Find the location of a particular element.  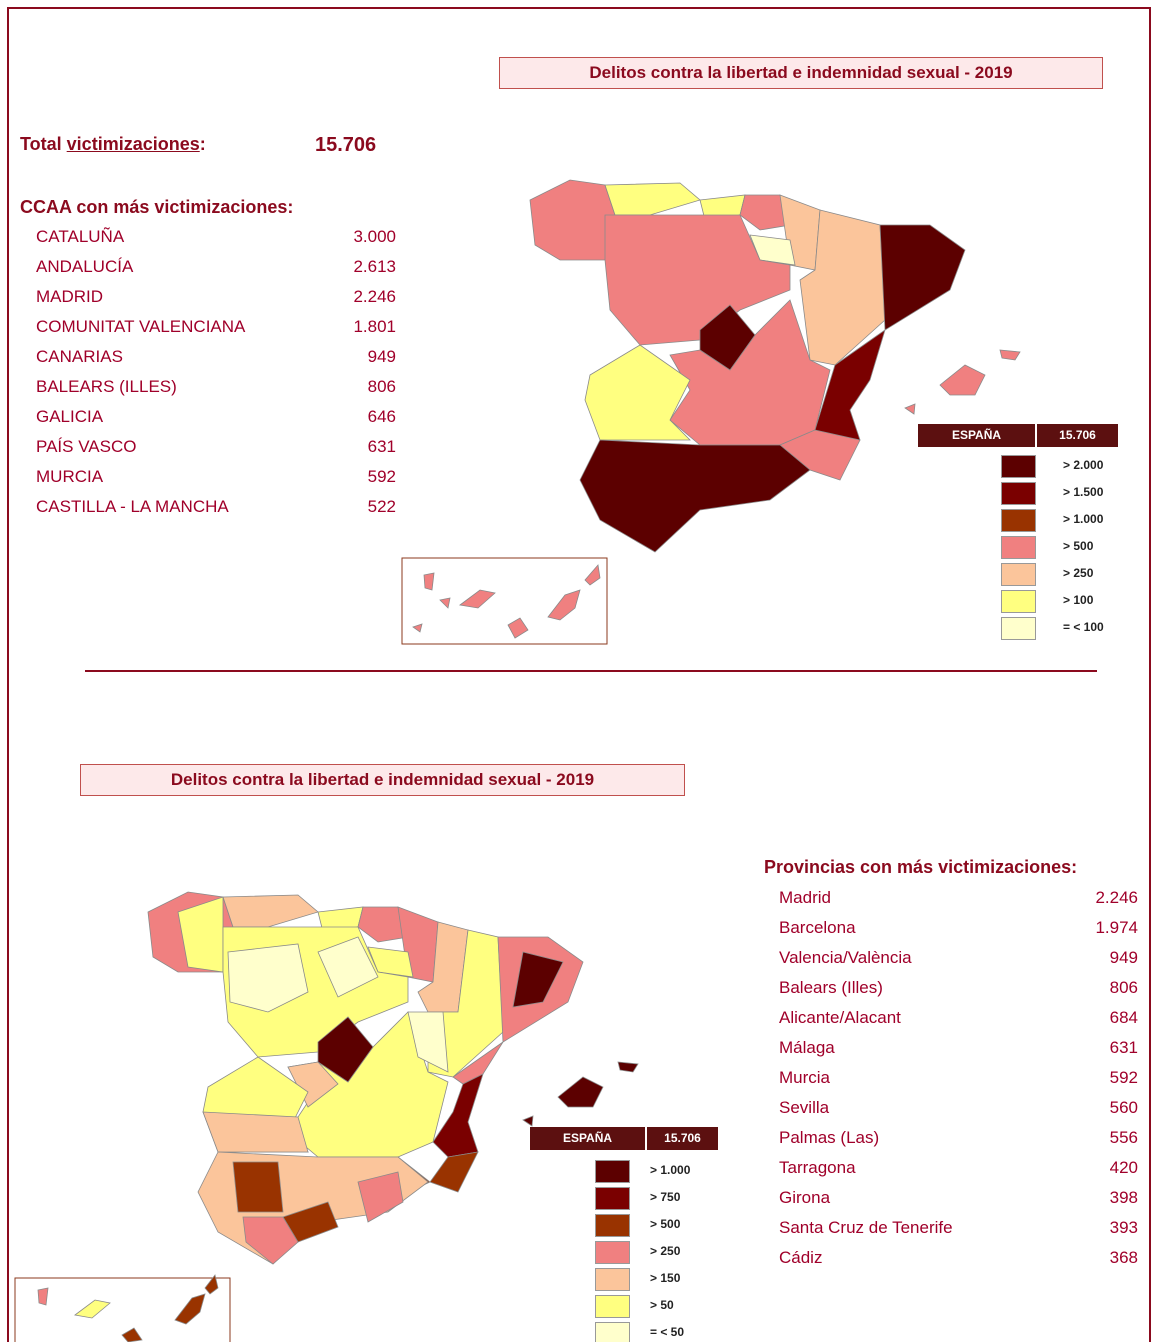

row-name: Málaga is located at coordinates (807, 1047).